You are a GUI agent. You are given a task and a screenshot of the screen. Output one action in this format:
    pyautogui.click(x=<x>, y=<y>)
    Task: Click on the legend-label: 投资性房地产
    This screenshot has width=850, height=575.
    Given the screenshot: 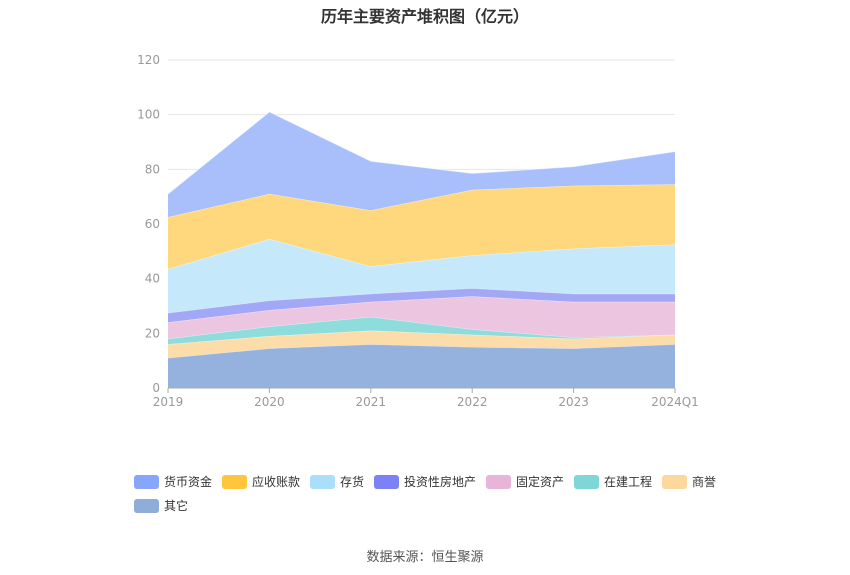 What is the action you would take?
    pyautogui.click(x=440, y=481)
    